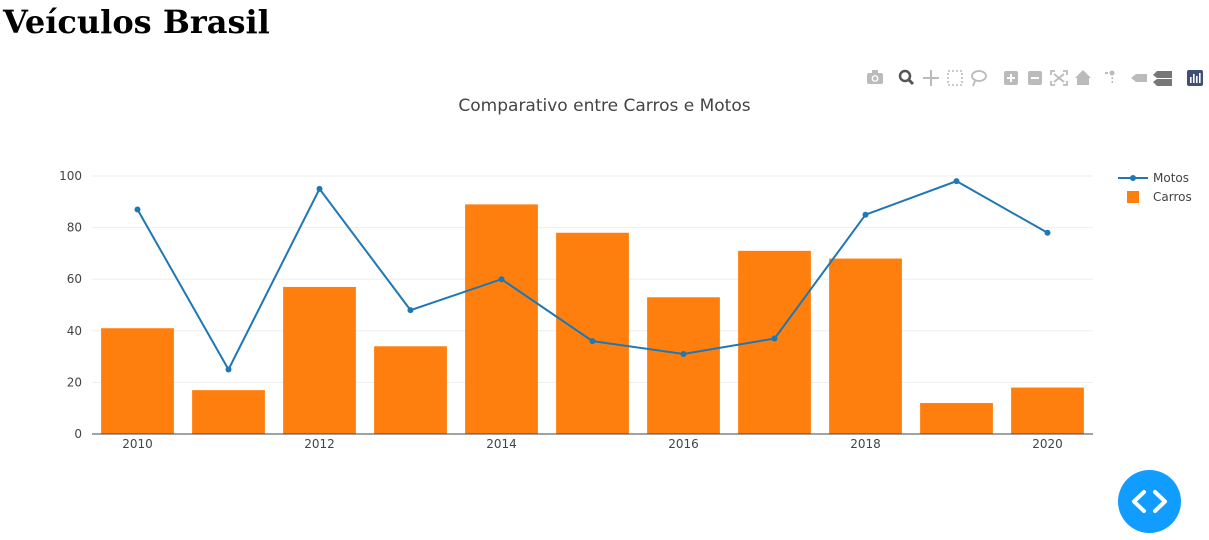 This screenshot has width=1209, height=540. What do you see at coordinates (137, 444) in the screenshot?
I see `x-tick-label: 2010` at bounding box center [137, 444].